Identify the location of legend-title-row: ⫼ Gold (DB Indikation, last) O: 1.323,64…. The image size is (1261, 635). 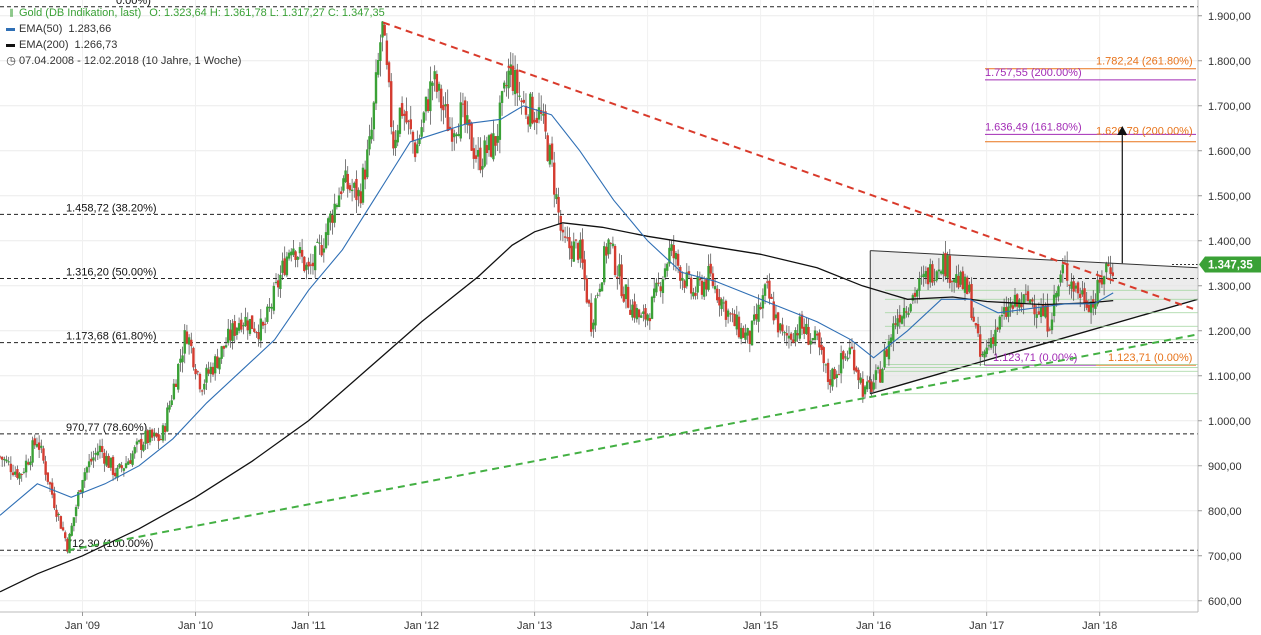
(195, 13).